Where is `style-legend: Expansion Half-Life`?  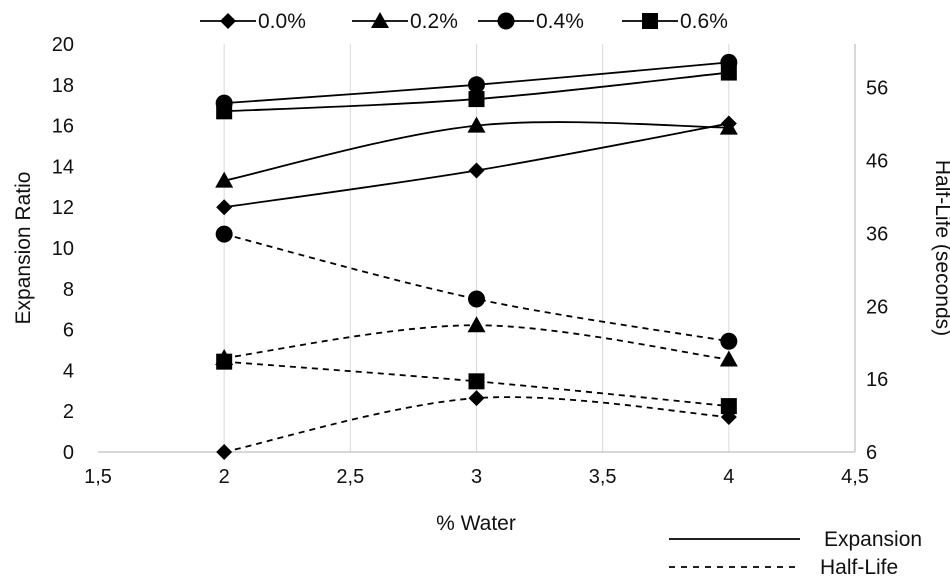 style-legend: Expansion Half-Life is located at coordinates (795, 552).